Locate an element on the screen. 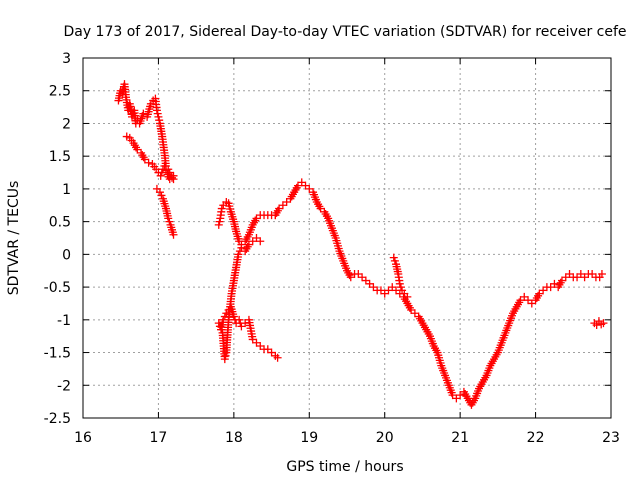 This screenshot has height=480, width=640. y-tick-label: 3 is located at coordinates (66, 59).